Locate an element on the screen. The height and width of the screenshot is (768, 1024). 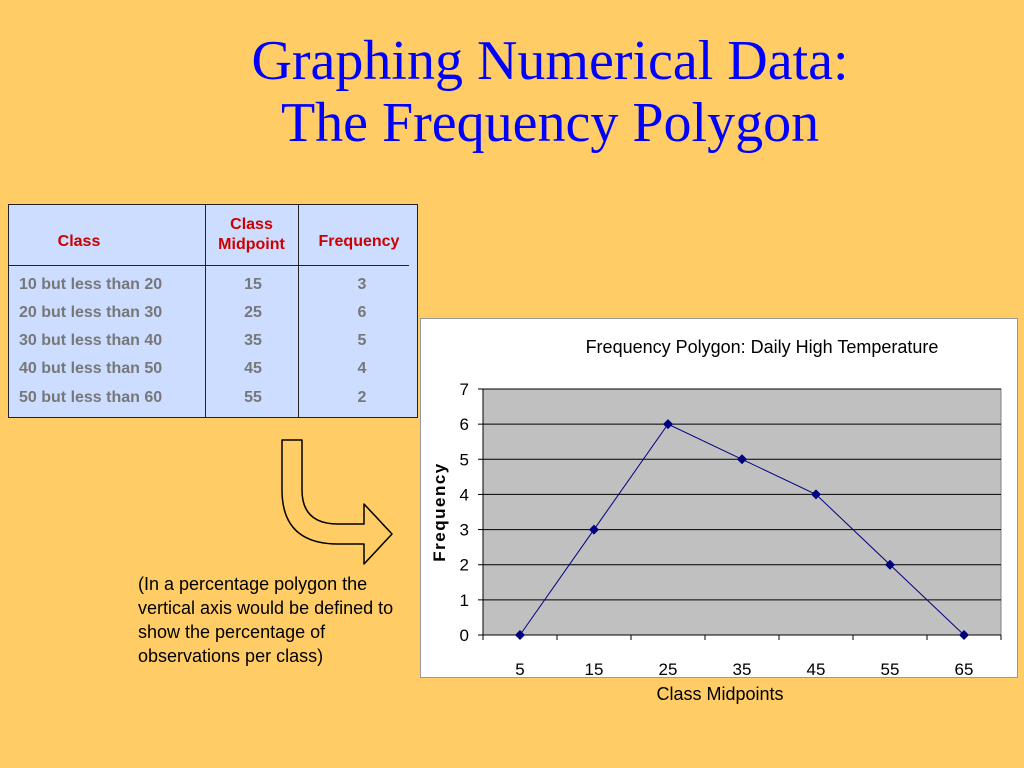
x-tick-label: 45 is located at coordinates (816, 669).